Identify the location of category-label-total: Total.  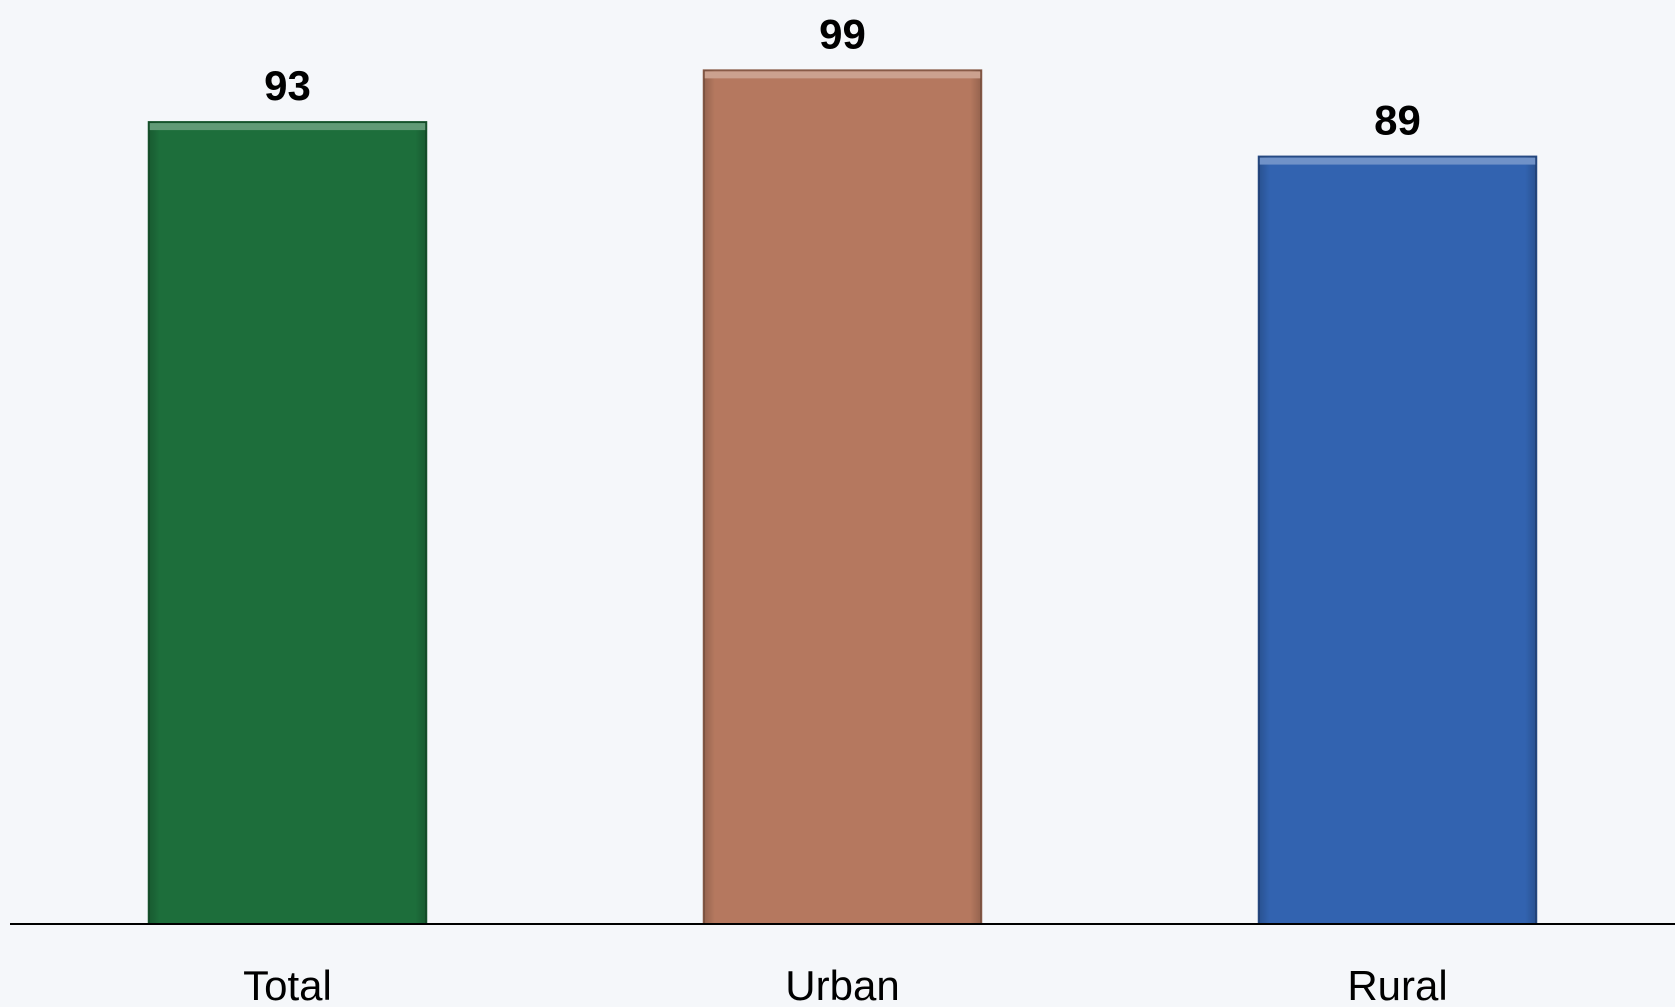
(287, 984).